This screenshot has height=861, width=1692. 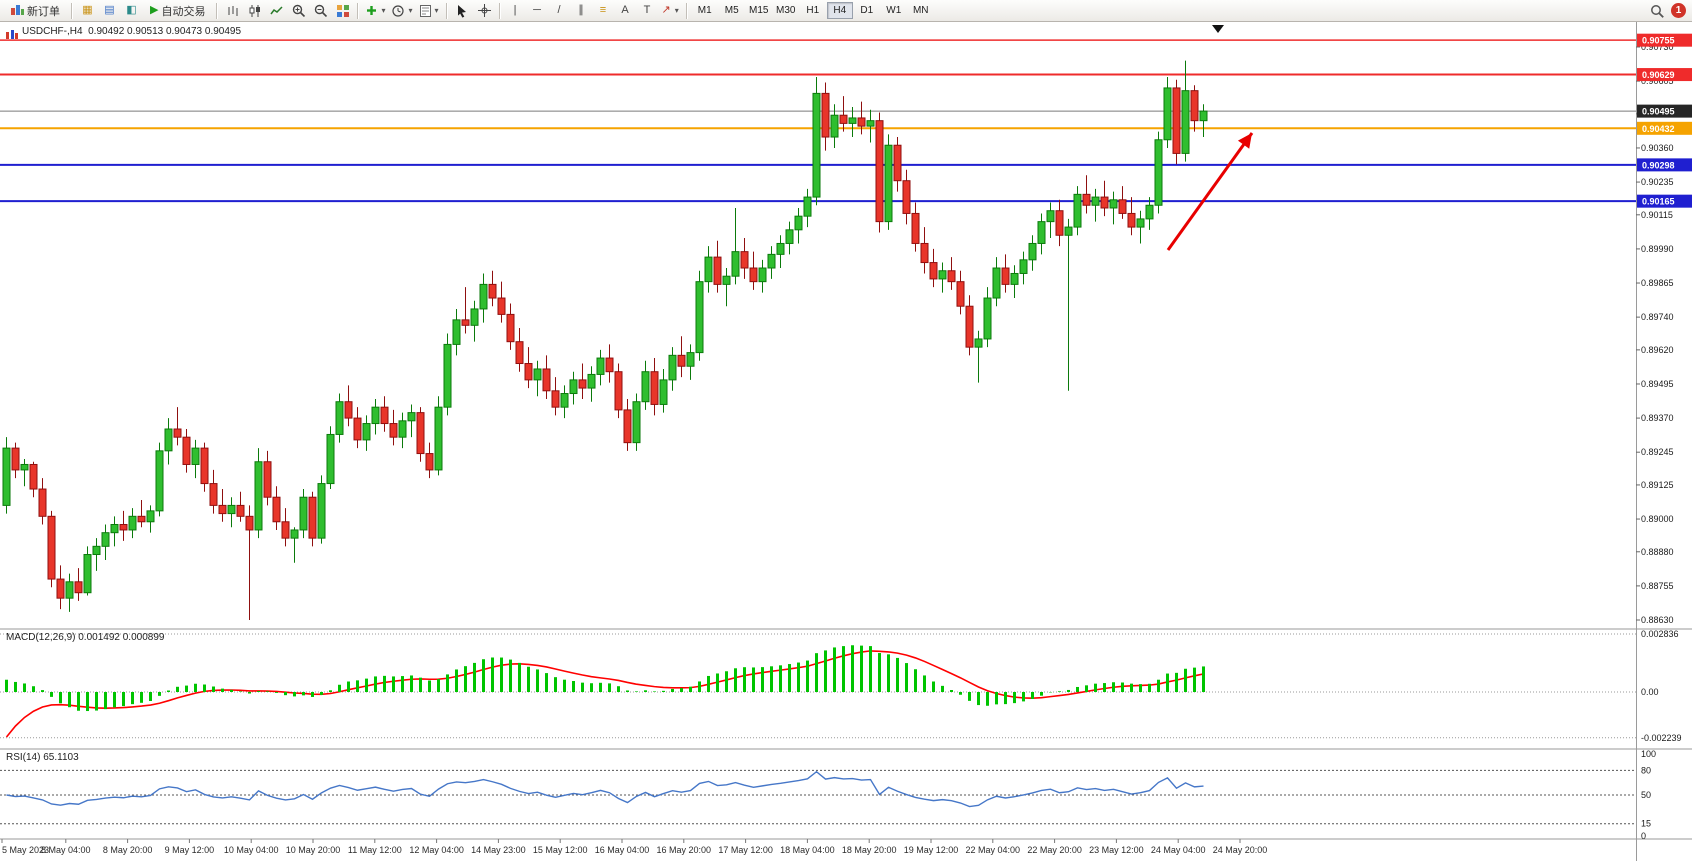 I want to click on svg-text: 0.89865, so click(x=1657, y=283).